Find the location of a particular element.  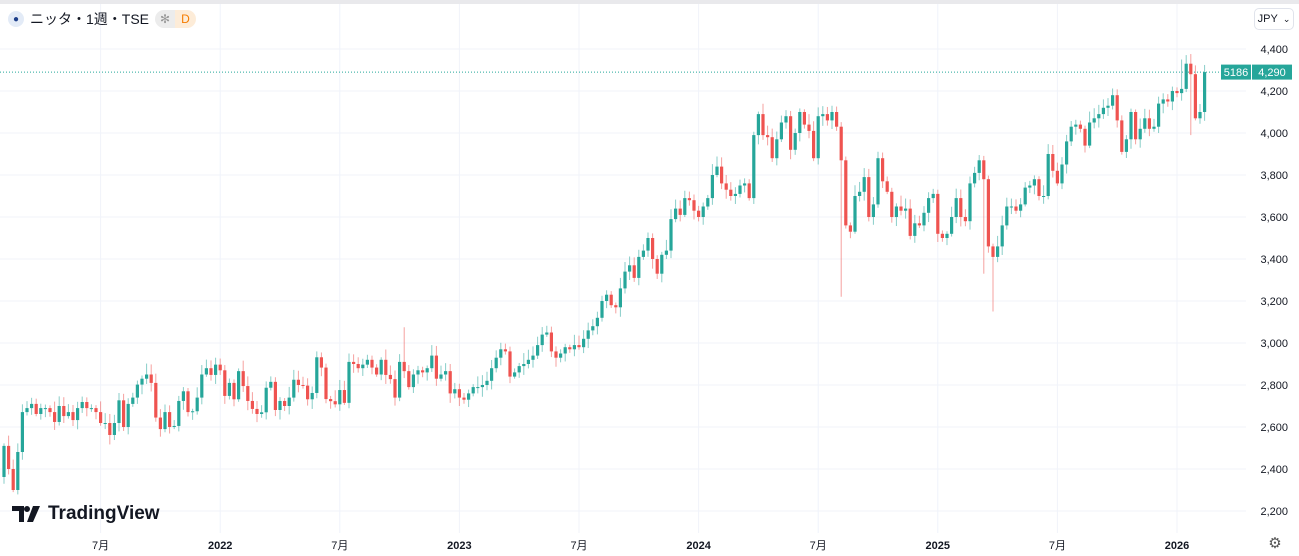

symbol-title: ニッタ・1週・TSE is located at coordinates (90, 19).